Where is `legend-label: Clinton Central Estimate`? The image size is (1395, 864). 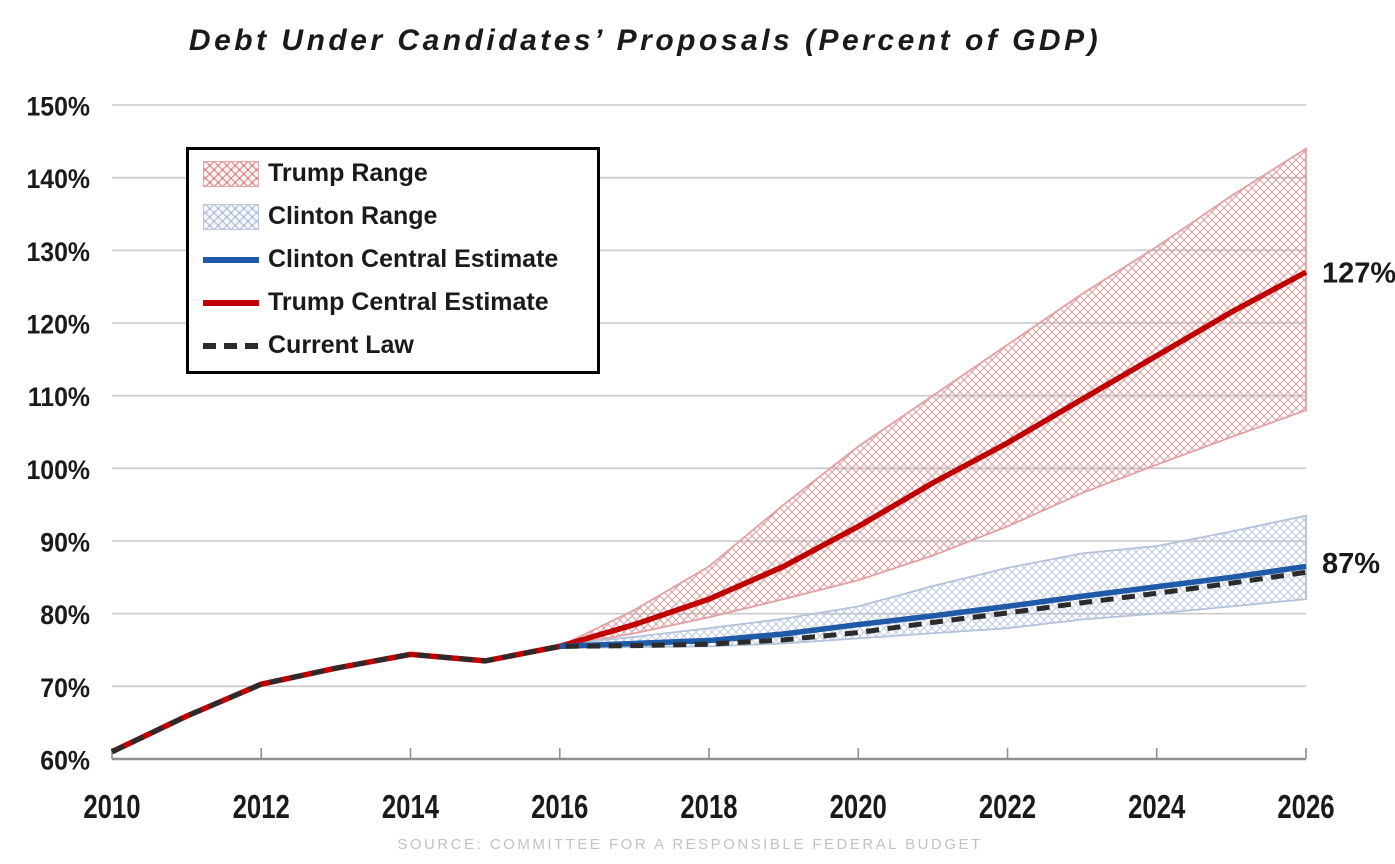
legend-label: Clinton Central Estimate is located at coordinates (413, 259).